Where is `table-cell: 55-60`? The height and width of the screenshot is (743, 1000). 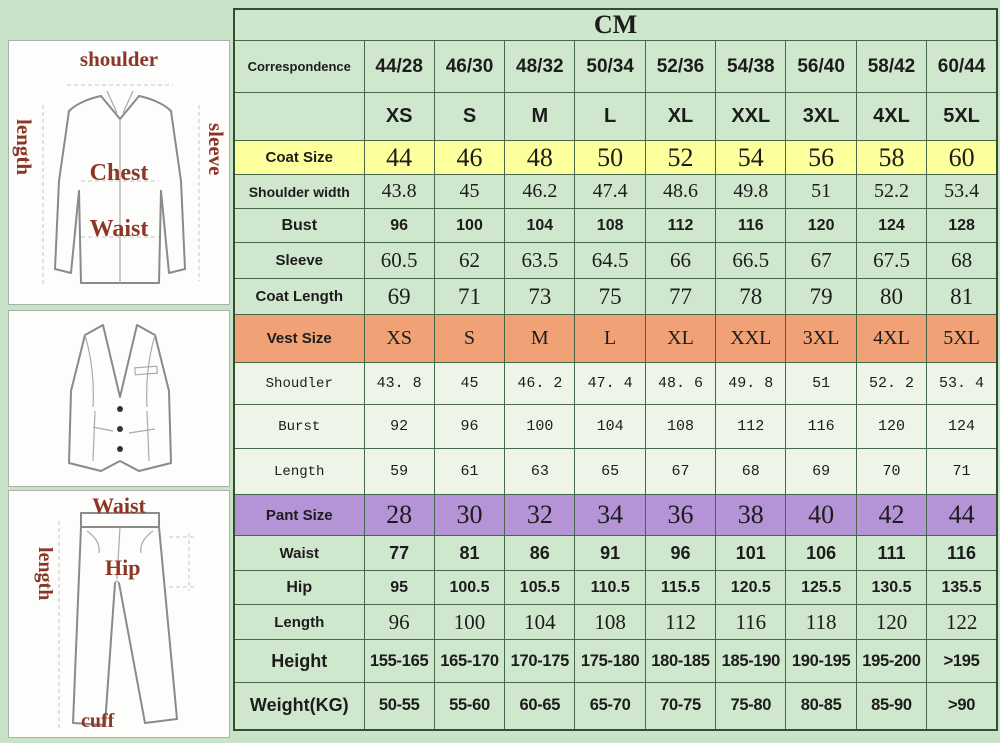 table-cell: 55-60 is located at coordinates (469, 706).